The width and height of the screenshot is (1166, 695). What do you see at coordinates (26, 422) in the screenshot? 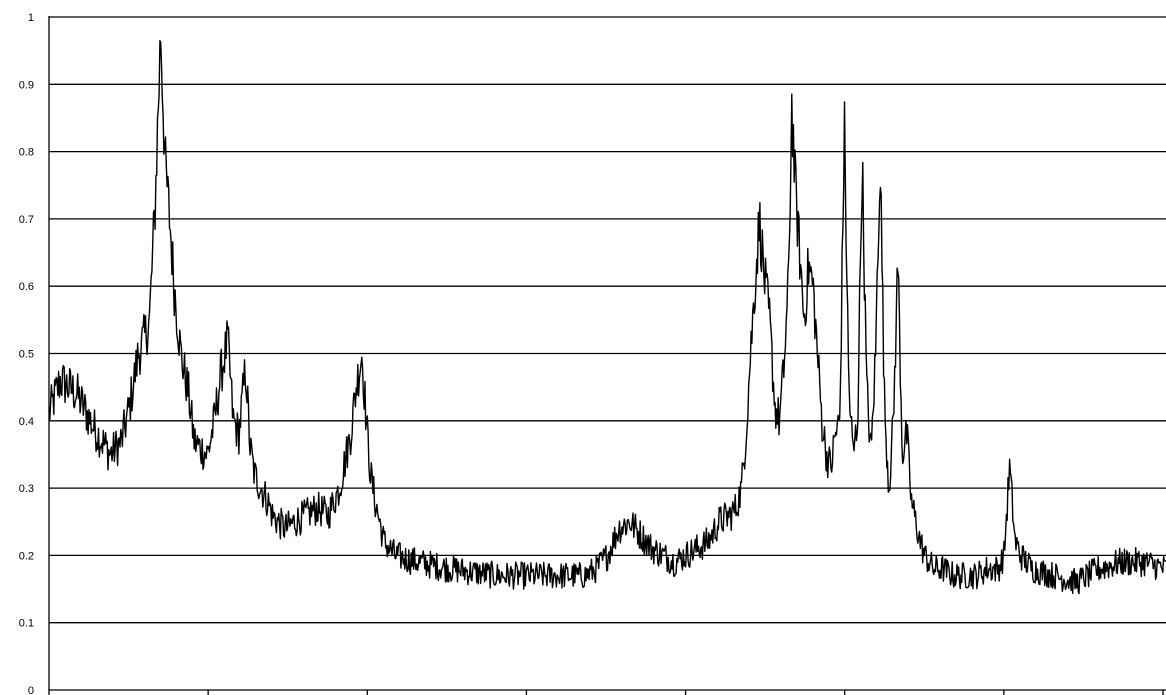
I see `y-tick-label-4: 0.4` at bounding box center [26, 422].